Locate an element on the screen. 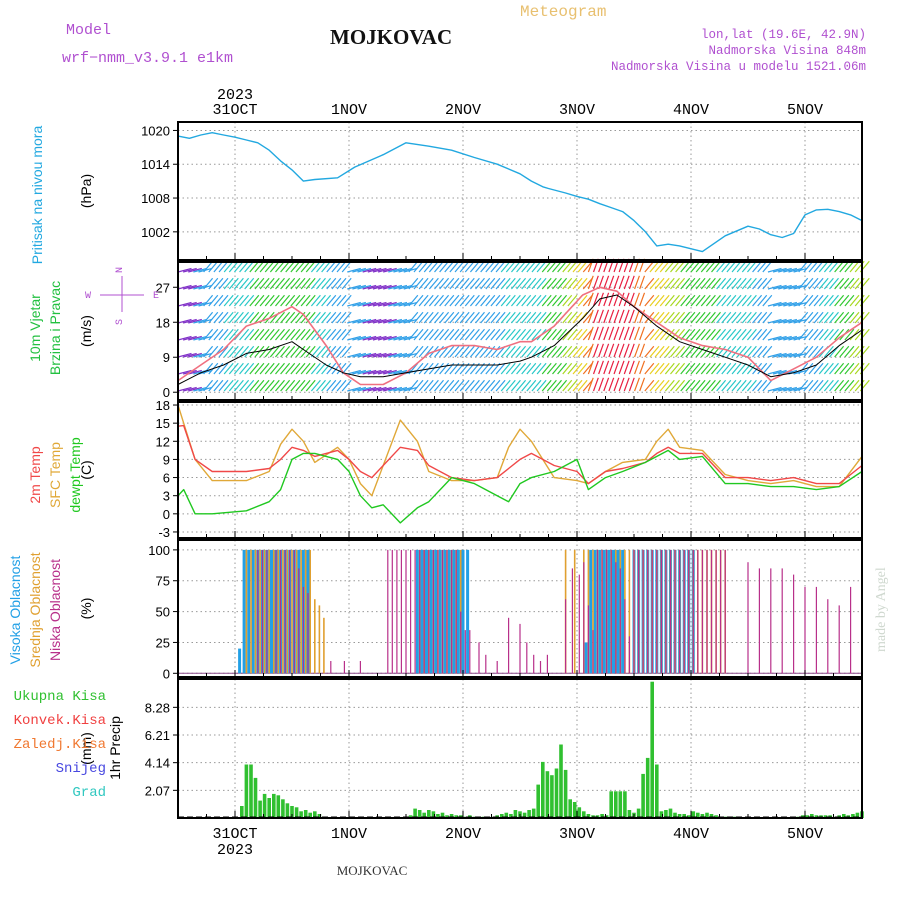  cloud-bar-high is located at coordinates (436, 611).